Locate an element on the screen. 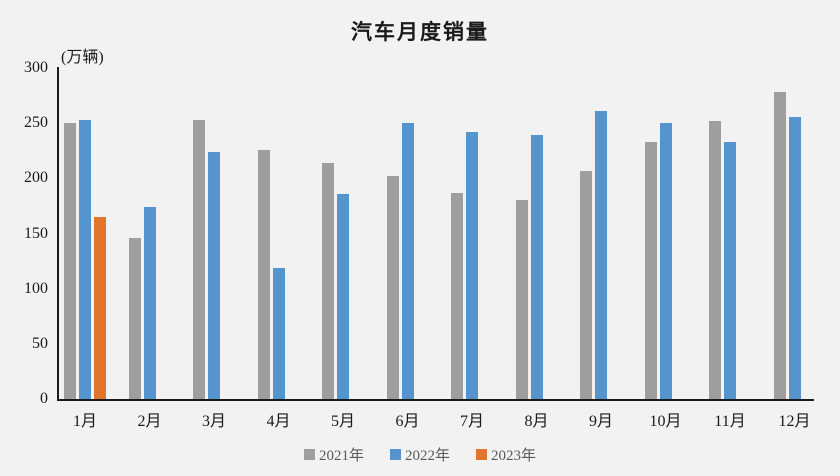 Image resolution: width=840 pixels, height=476 pixels. bar-2021年-1月 is located at coordinates (70, 261).